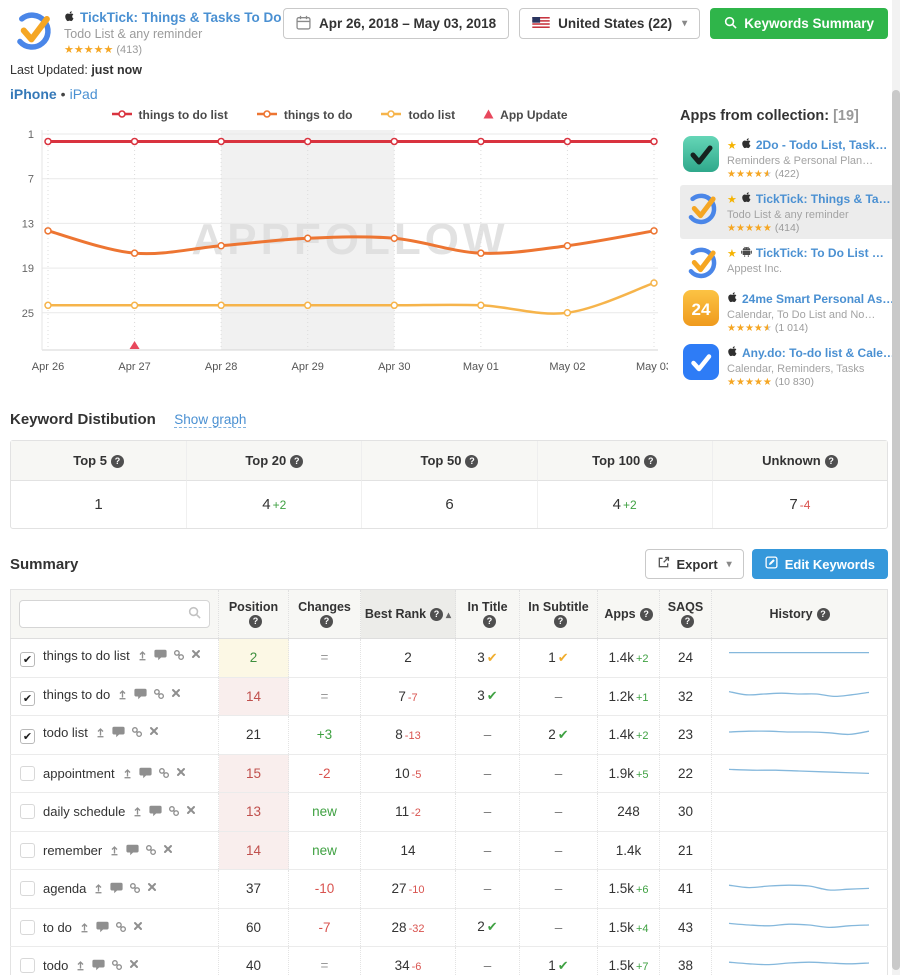 This screenshot has height=975, width=900. Describe the element at coordinates (108, 614) in the screenshot. I see `filter-tags-input` at that location.